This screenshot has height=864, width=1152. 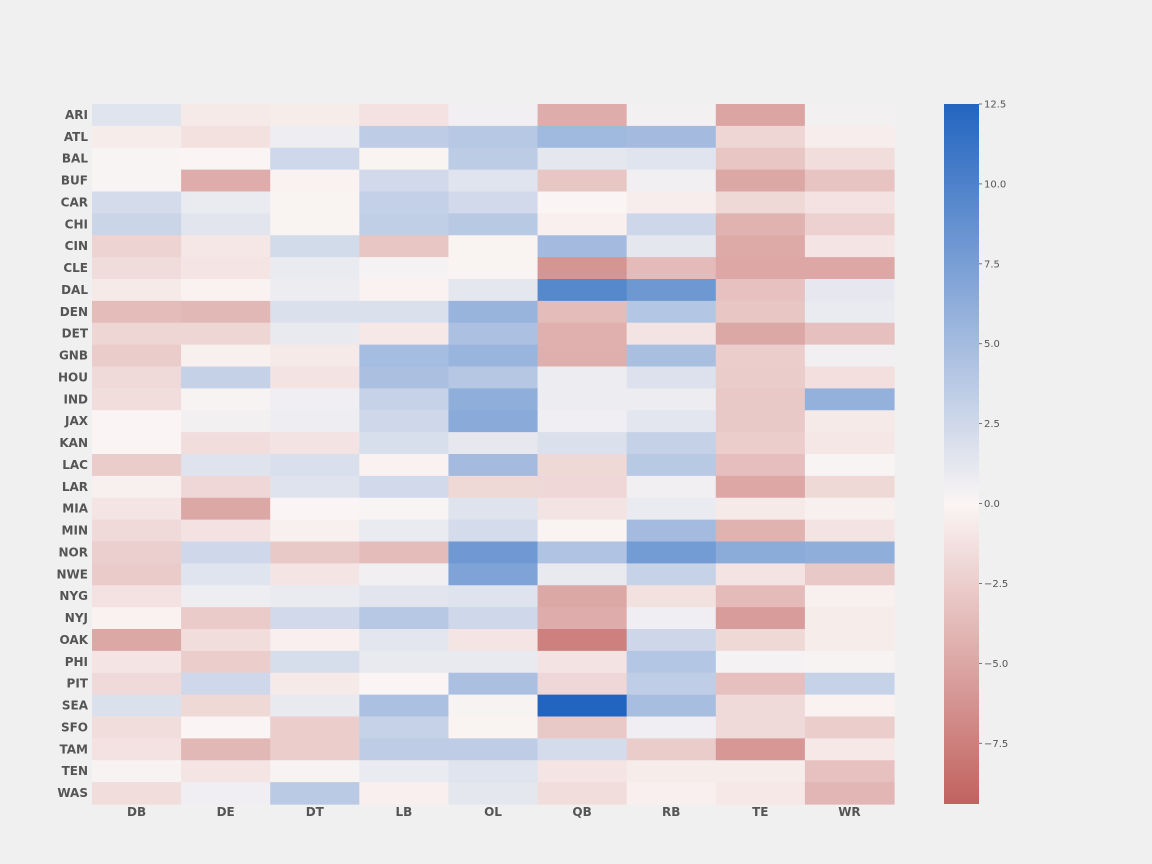 What do you see at coordinates (849, 290) in the screenshot?
I see `heatmap-cell-dal-wr` at bounding box center [849, 290].